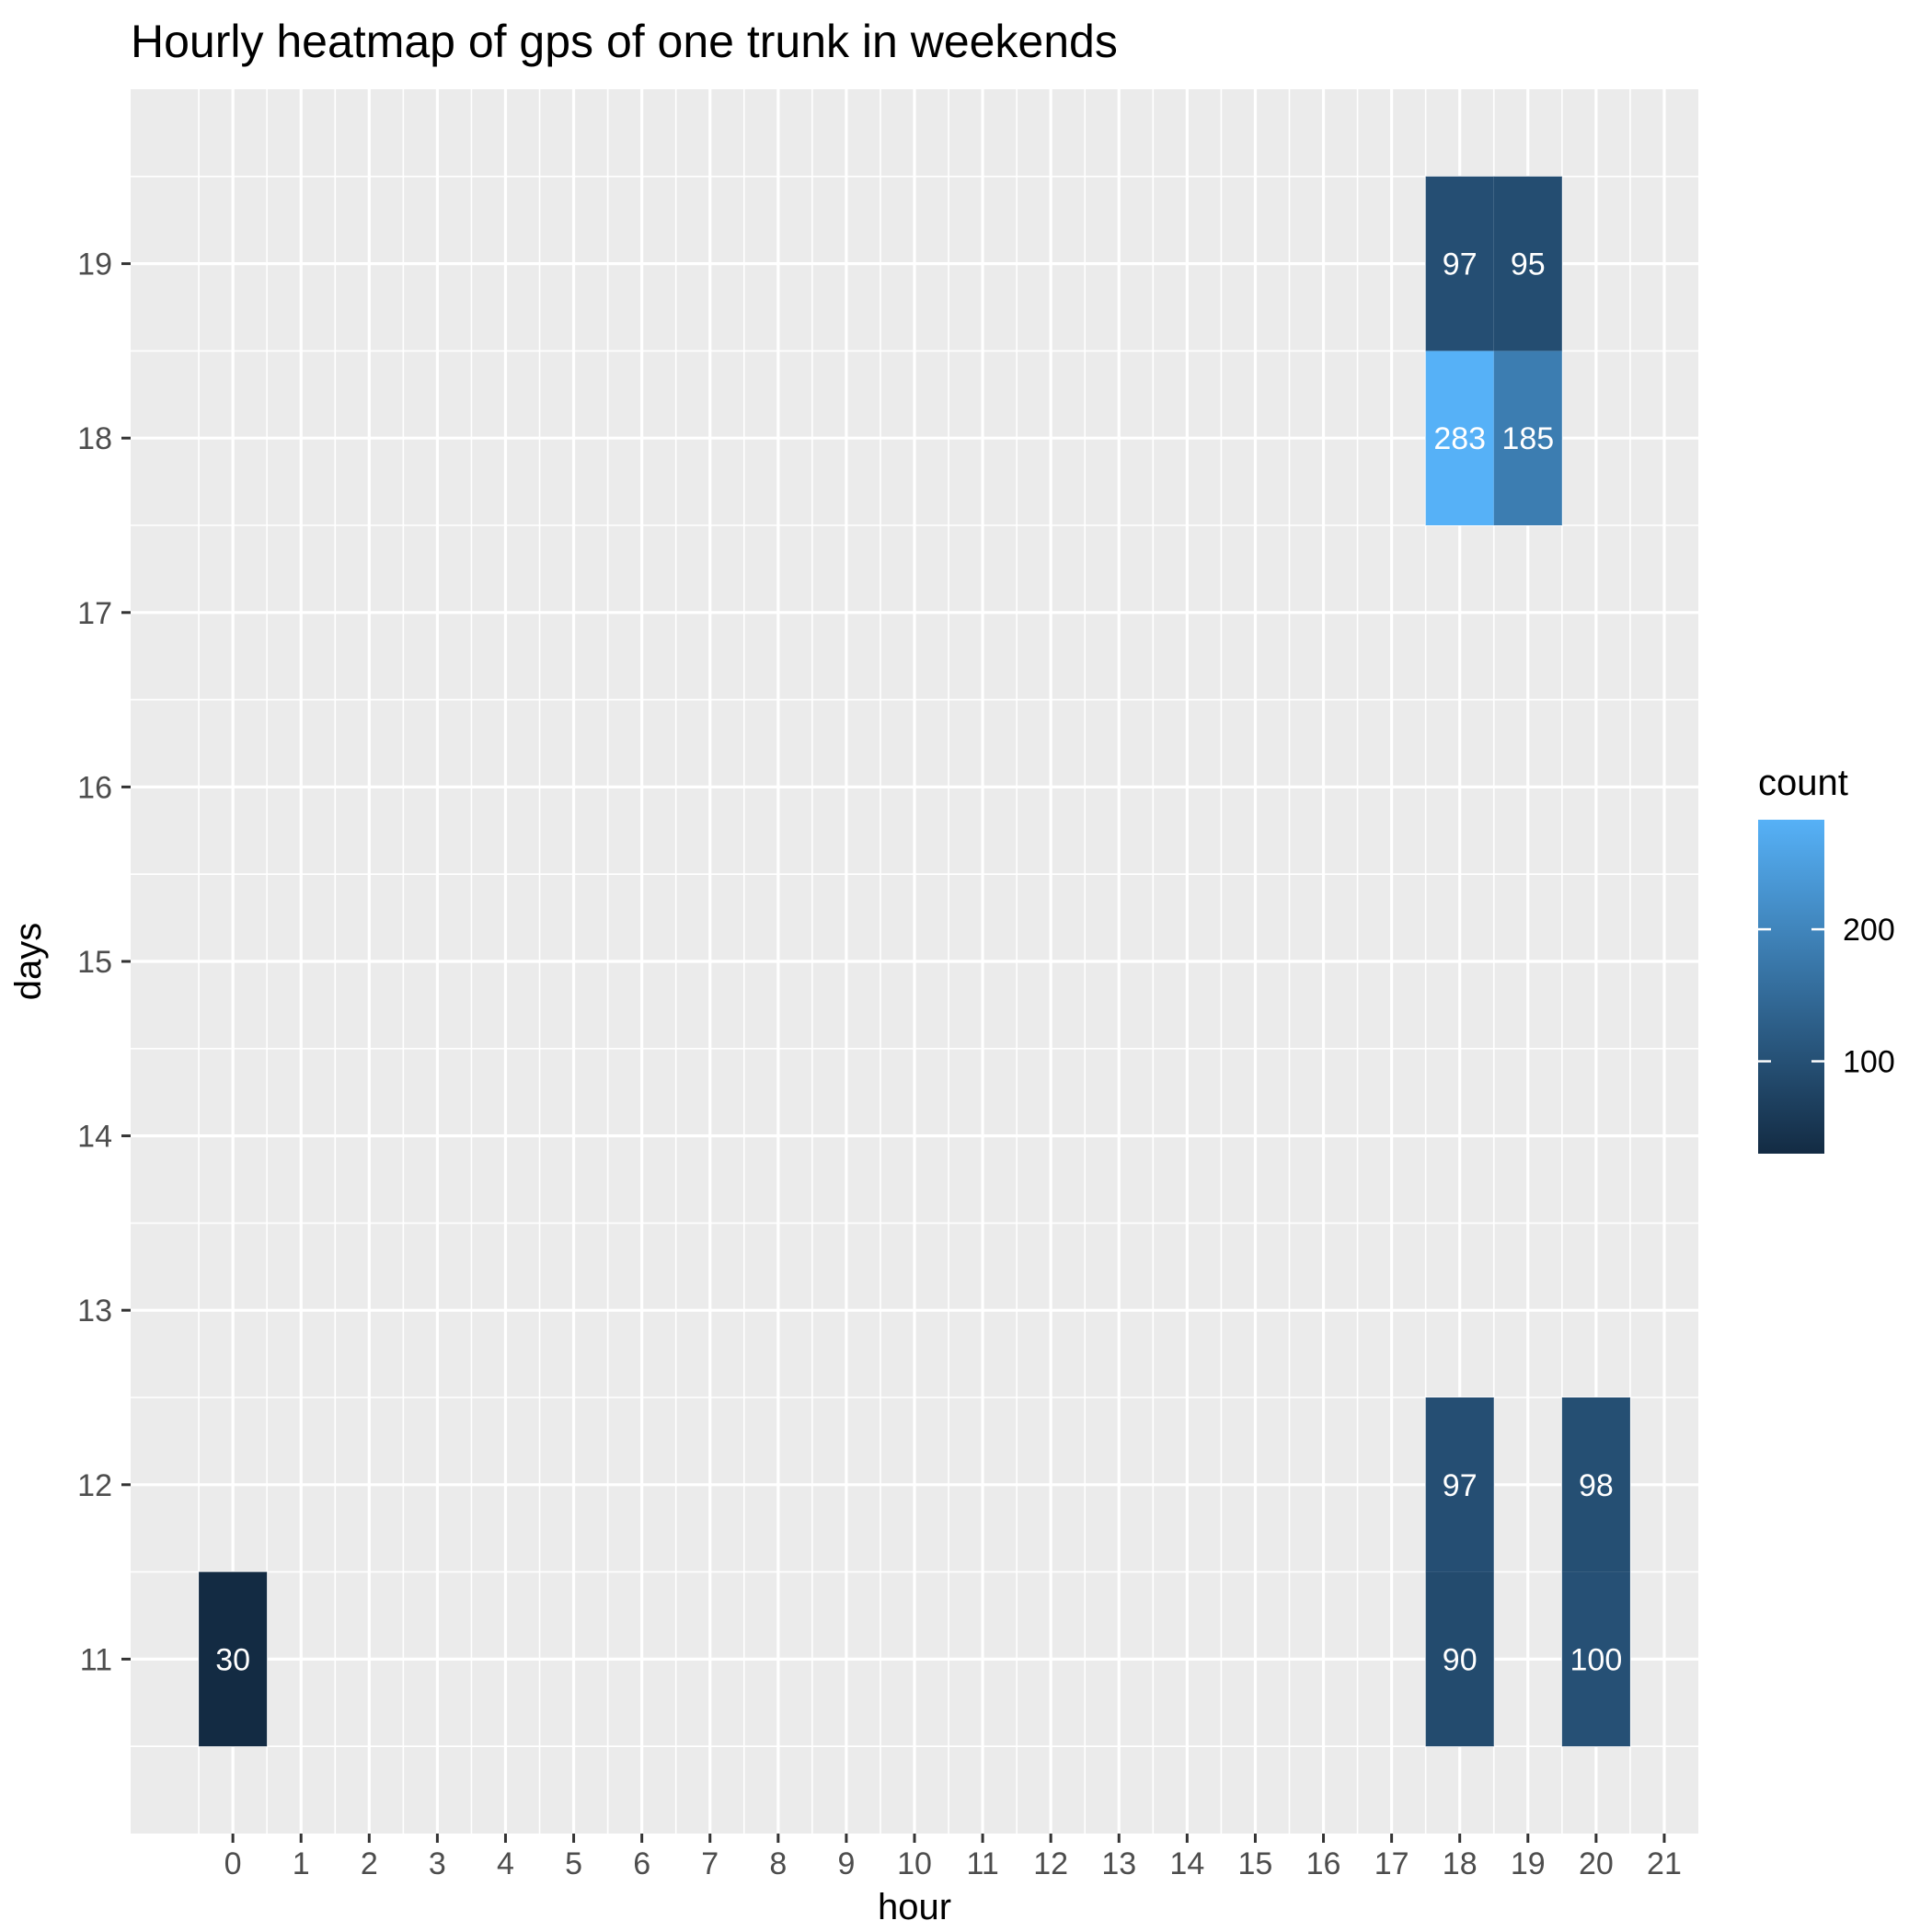 The image size is (1932, 1932). What do you see at coordinates (94, 1137) in the screenshot?
I see `y-tick-label: 14` at bounding box center [94, 1137].